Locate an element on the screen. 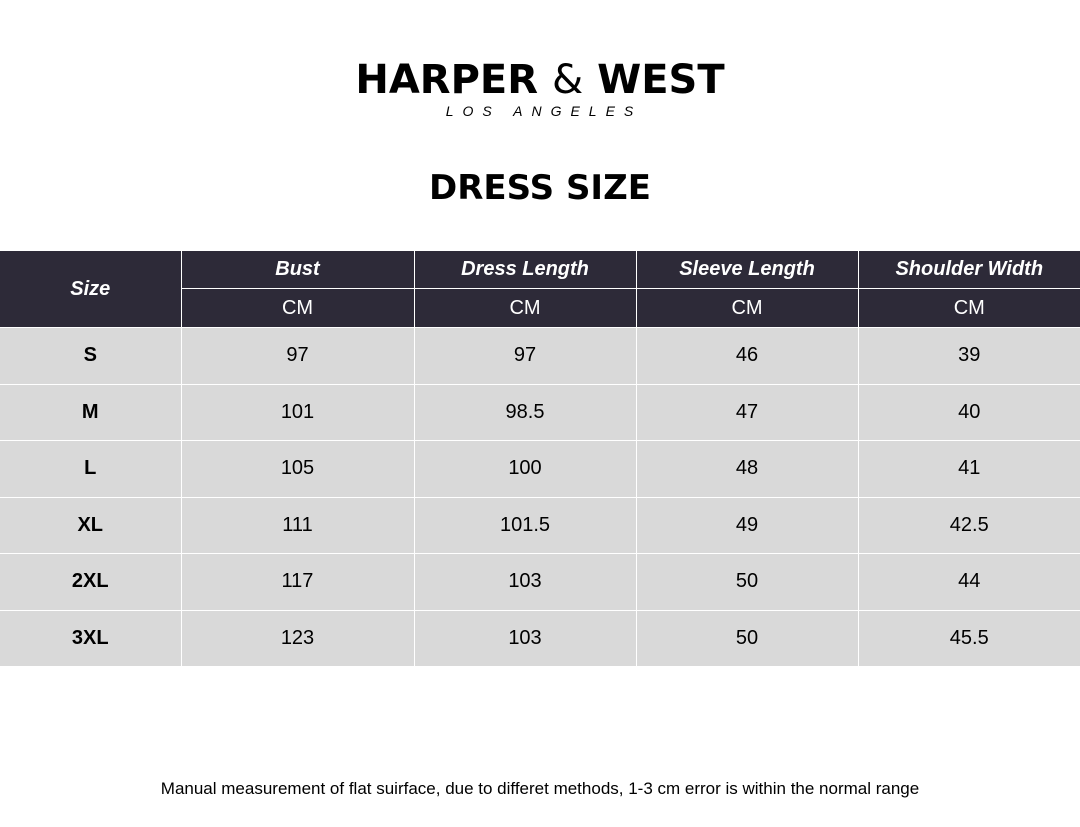 This screenshot has width=1080, height=827. value-cell: 101 is located at coordinates (297, 412).